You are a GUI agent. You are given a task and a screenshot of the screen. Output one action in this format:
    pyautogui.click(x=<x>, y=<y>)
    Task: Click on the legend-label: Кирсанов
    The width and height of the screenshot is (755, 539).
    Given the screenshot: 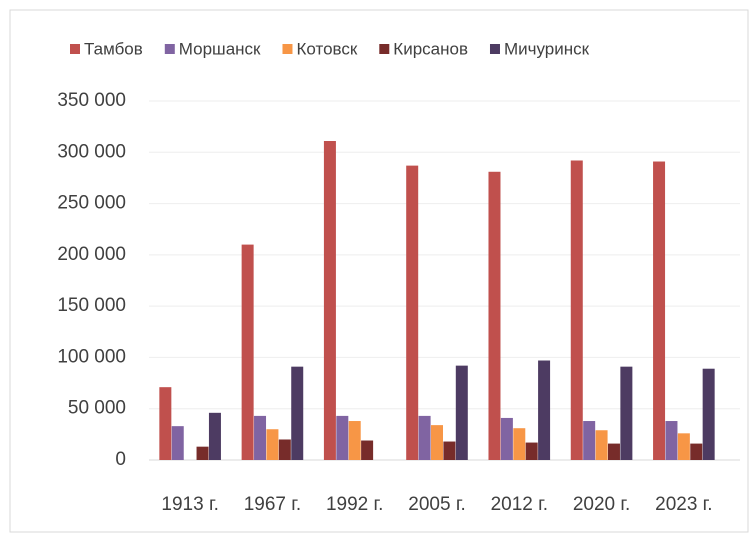 What is the action you would take?
    pyautogui.click(x=430, y=48)
    